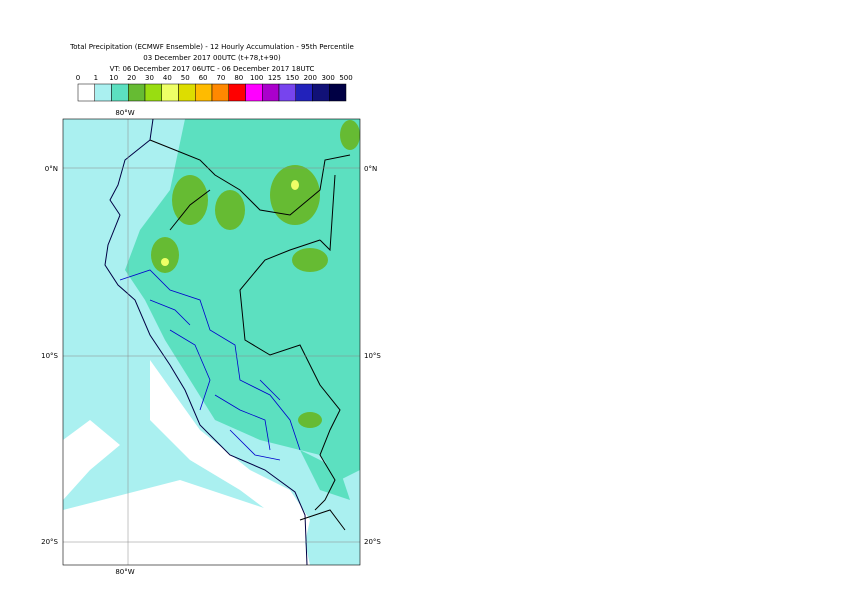 The width and height of the screenshot is (842, 600). What do you see at coordinates (345, 78) in the screenshot?
I see `legend-label: 500` at bounding box center [345, 78].